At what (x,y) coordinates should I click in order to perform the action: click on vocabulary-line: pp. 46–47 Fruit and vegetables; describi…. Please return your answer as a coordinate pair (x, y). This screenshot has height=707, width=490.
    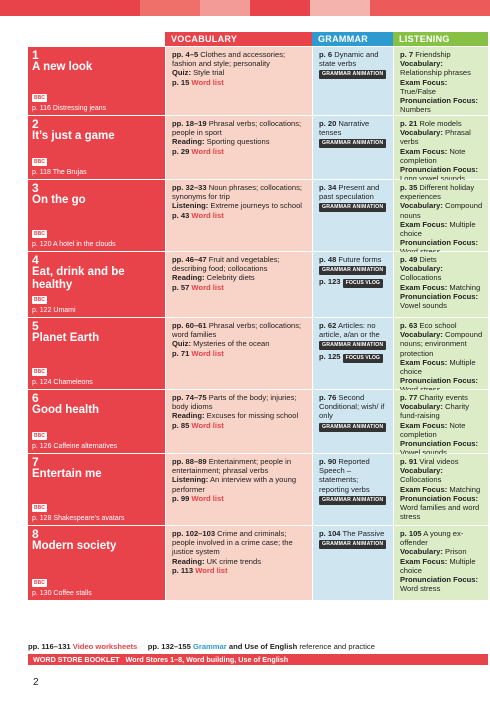
    Looking at the image, I should click on (240, 264).